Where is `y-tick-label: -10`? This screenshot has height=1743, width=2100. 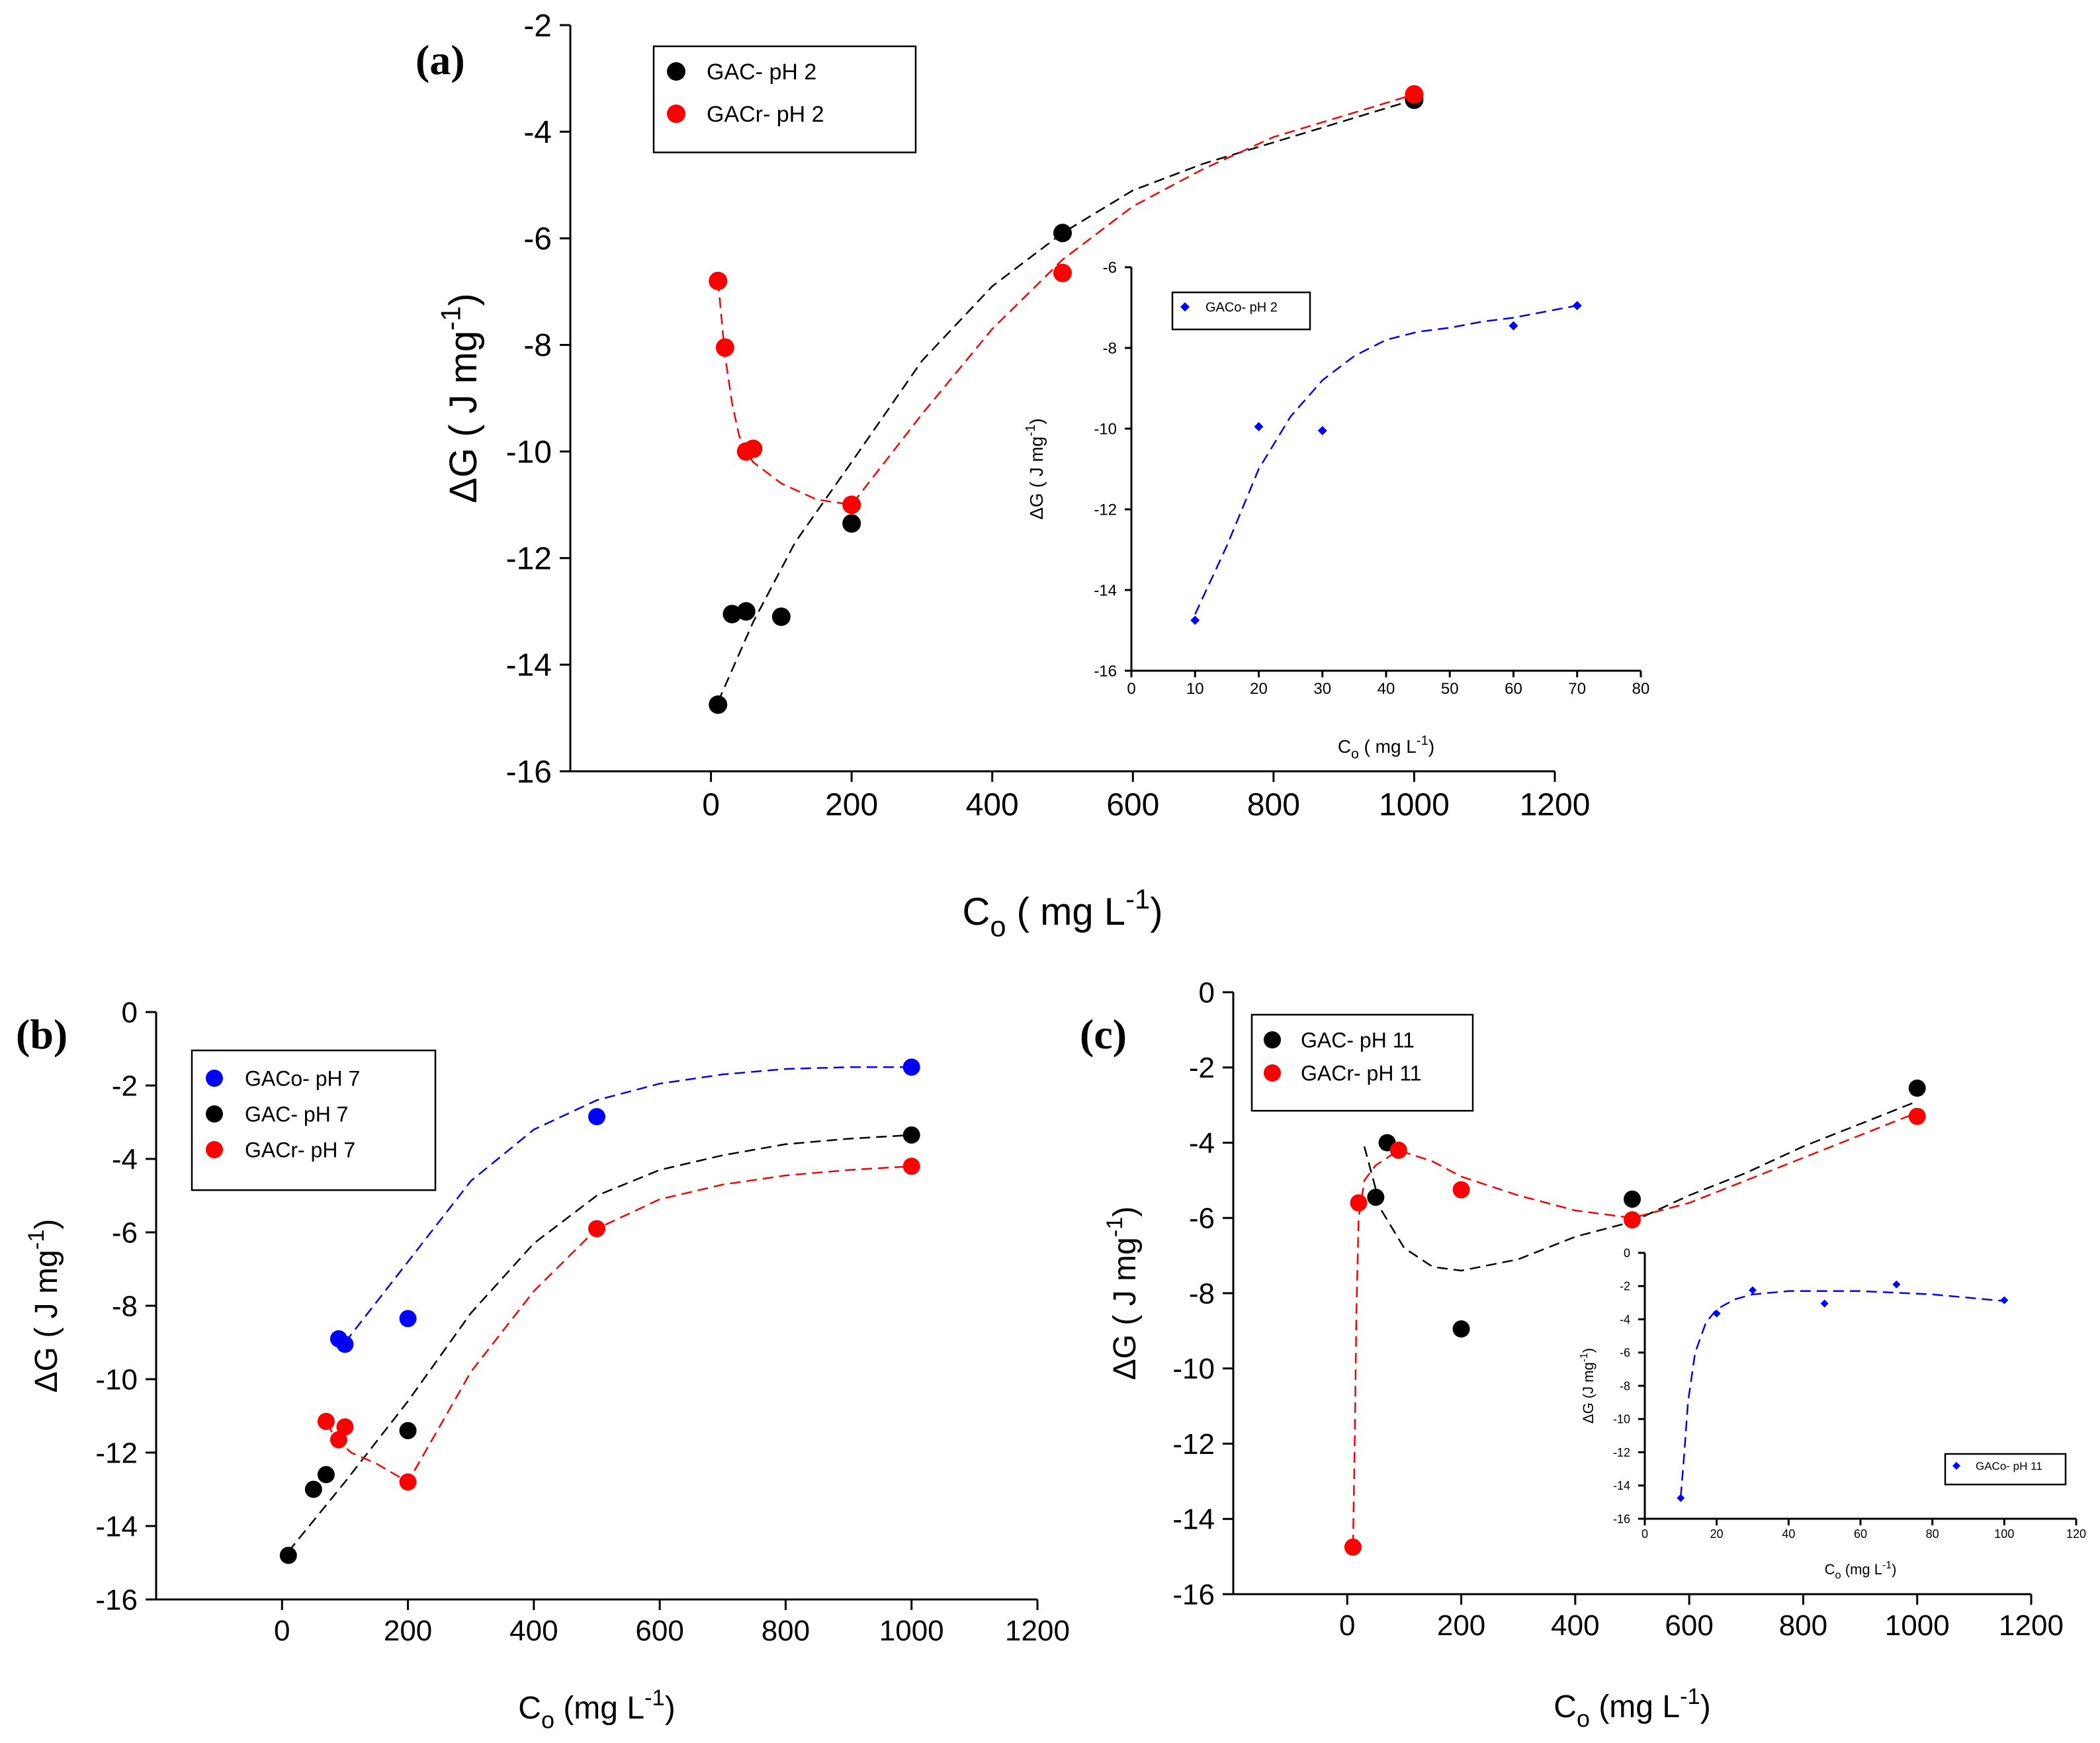 y-tick-label: -10 is located at coordinates (529, 452).